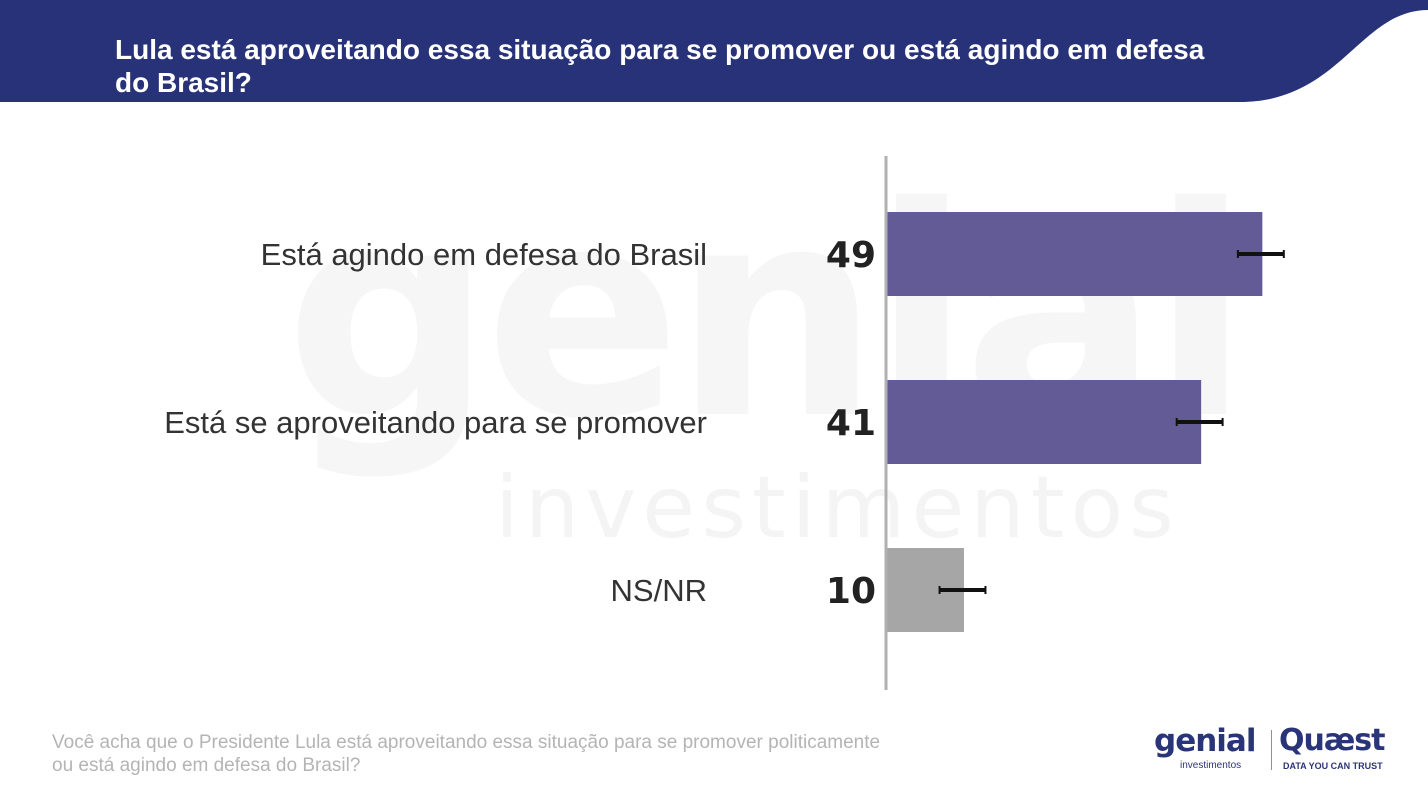  I want to click on quaest-tagline: DATA YOU CAN TRUST, so click(1333, 766).